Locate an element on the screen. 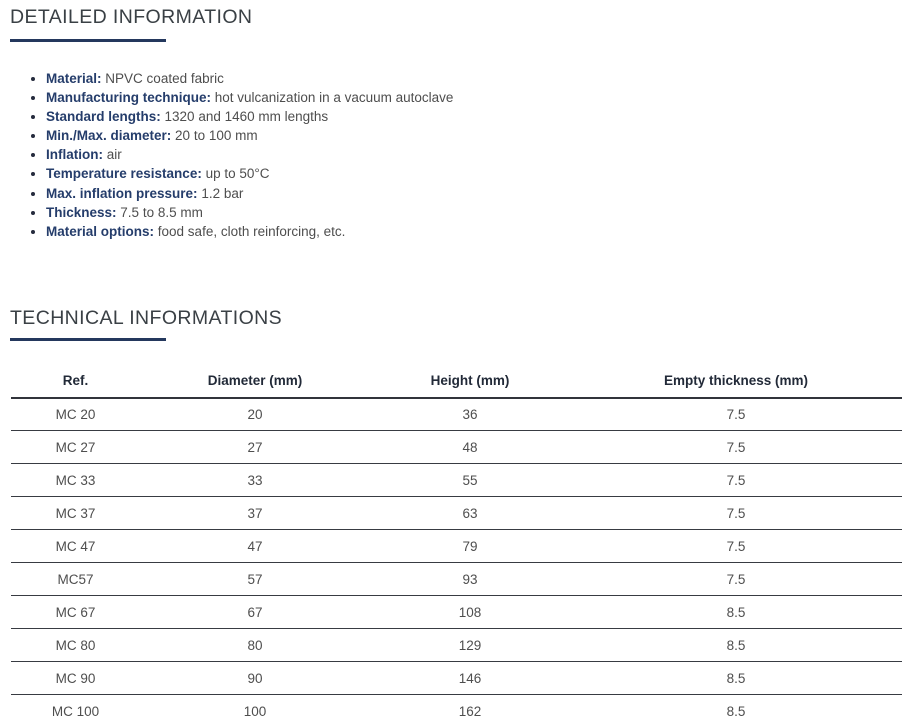 Image resolution: width=923 pixels, height=722 pixels. spec-value: food safe, cloth reinforcing, etc. is located at coordinates (251, 231).